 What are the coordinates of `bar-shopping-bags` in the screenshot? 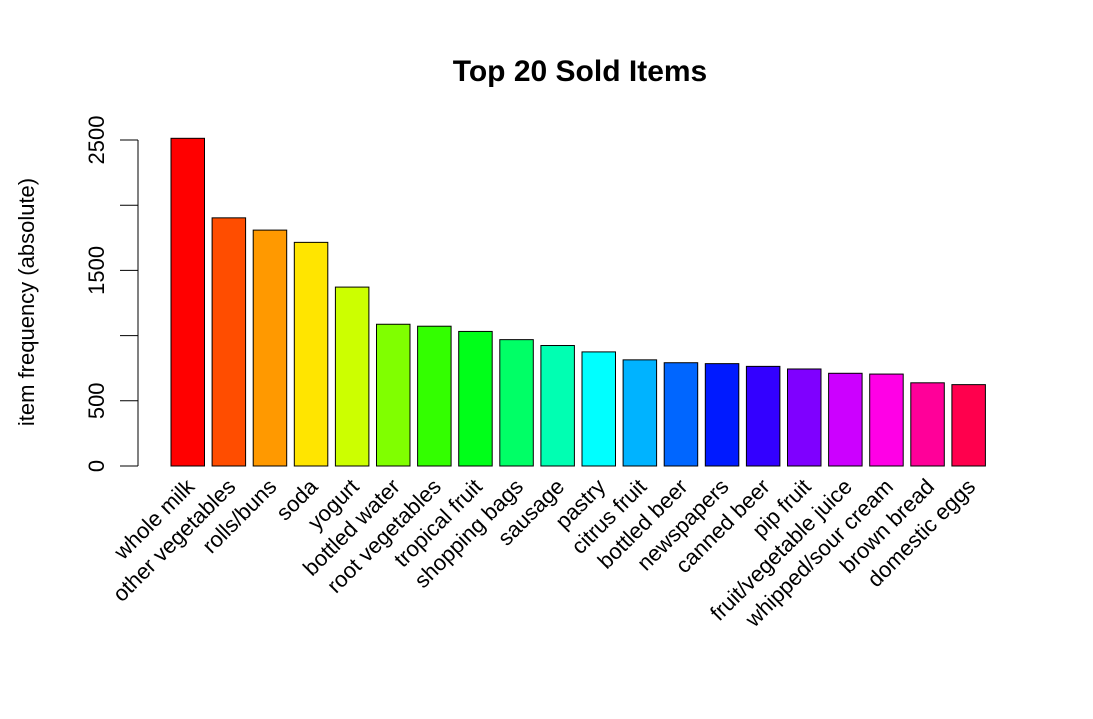 It's located at (516, 403).